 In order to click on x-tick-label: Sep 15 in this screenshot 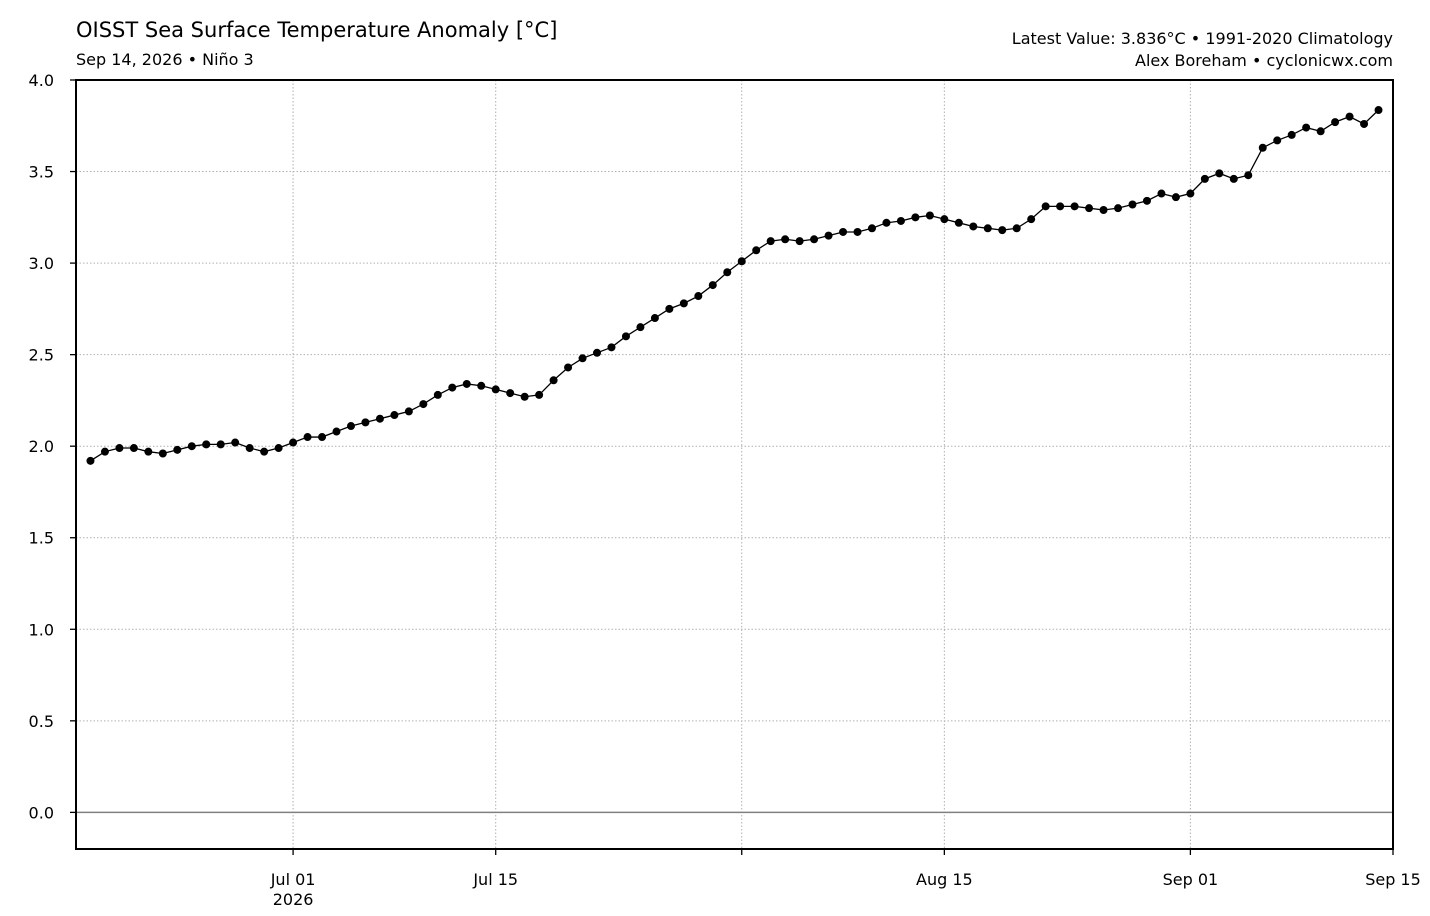, I will do `click(1393, 879)`.